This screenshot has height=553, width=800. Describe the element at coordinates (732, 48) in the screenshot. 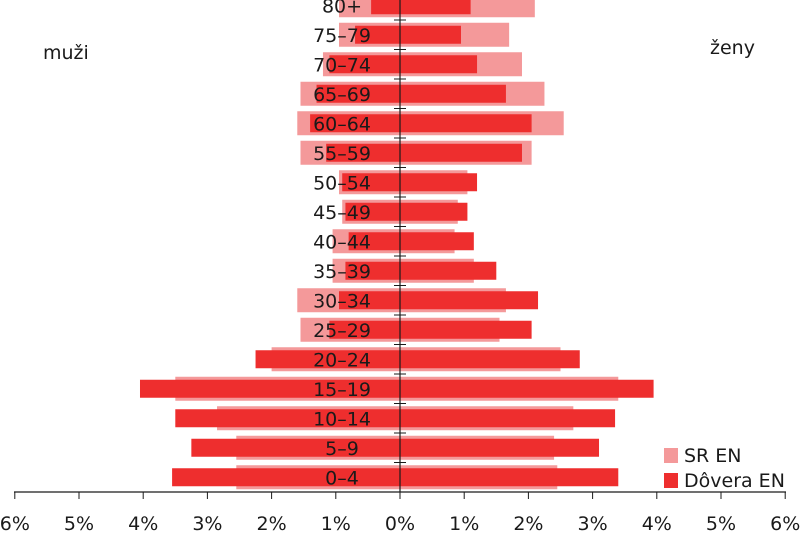

I see `right-side-label: ženy` at that location.